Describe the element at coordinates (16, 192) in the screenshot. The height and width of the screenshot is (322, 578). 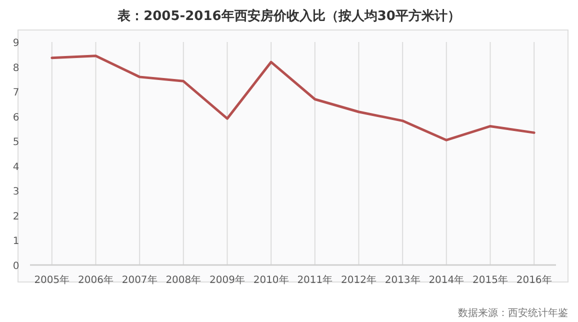
I see `y-tick-label: 3` at that location.